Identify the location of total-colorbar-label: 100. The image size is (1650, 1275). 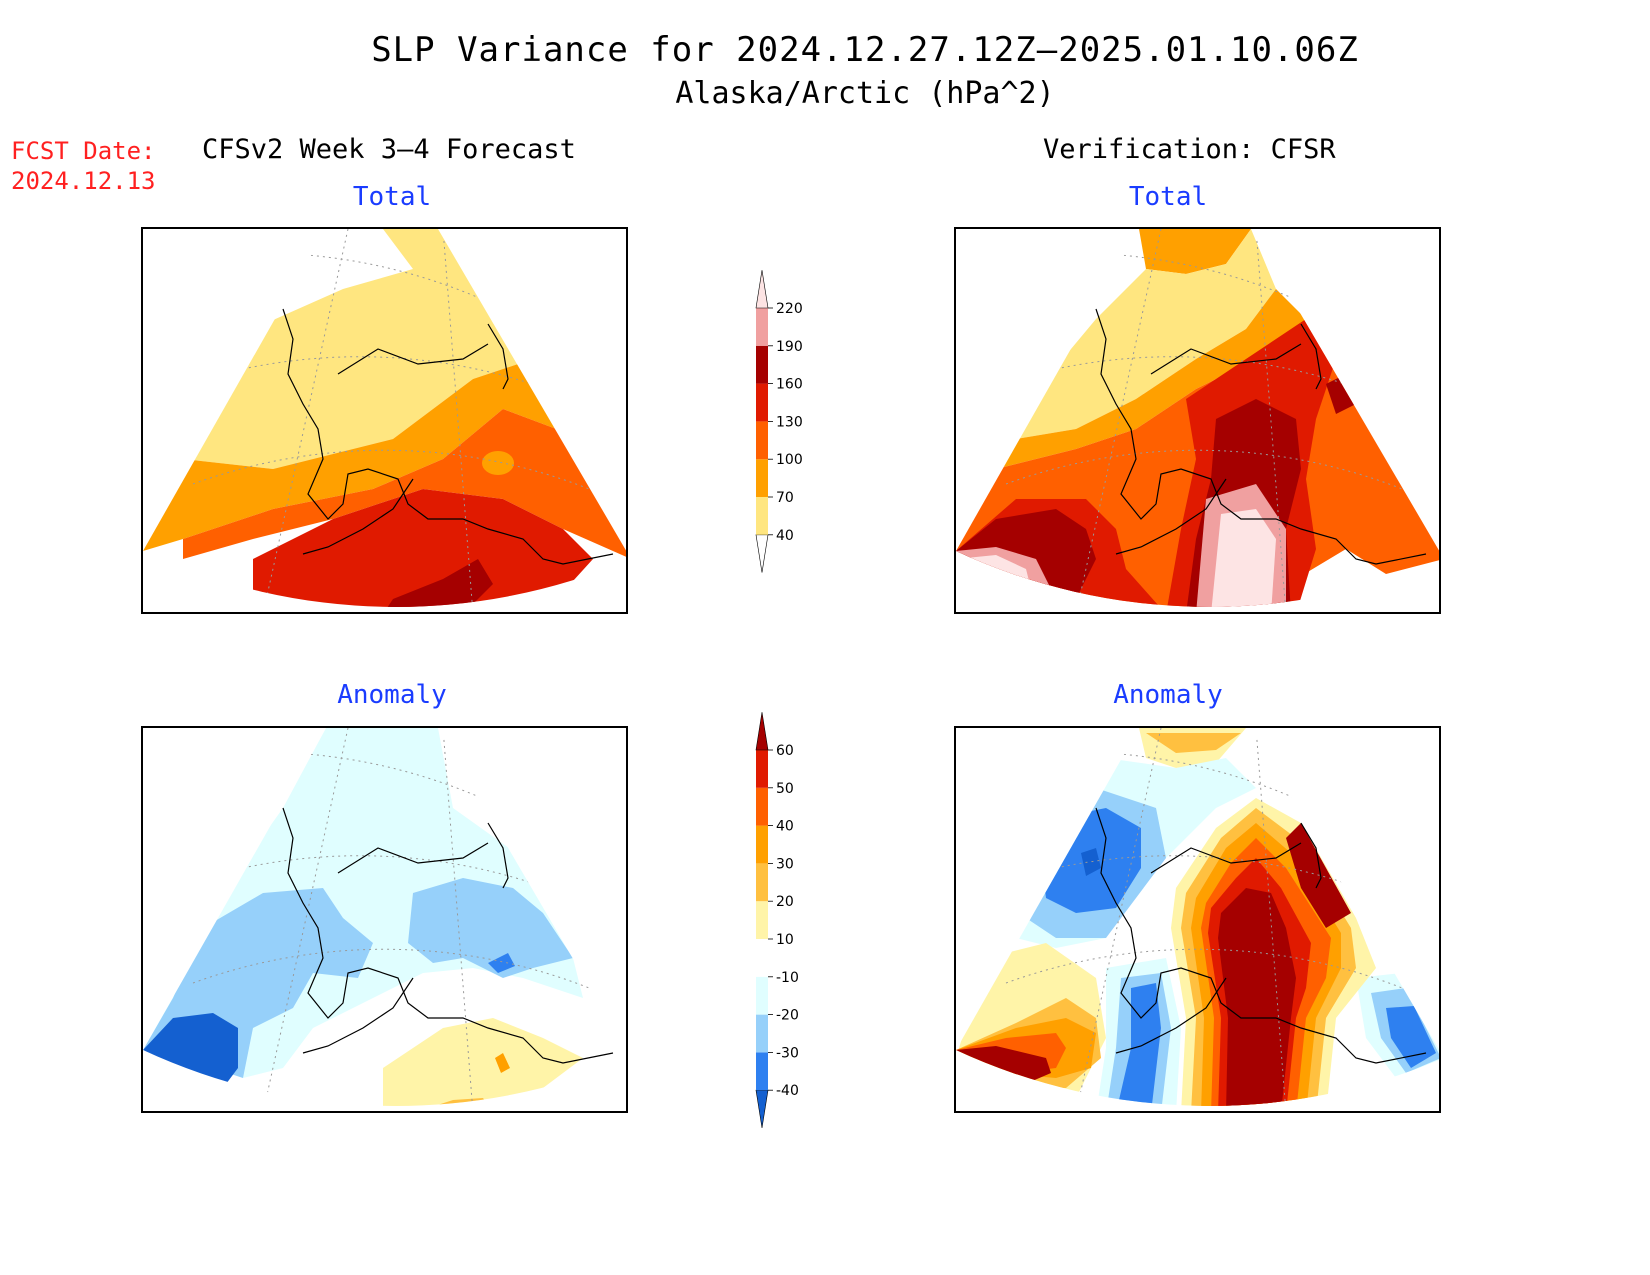
(789, 460).